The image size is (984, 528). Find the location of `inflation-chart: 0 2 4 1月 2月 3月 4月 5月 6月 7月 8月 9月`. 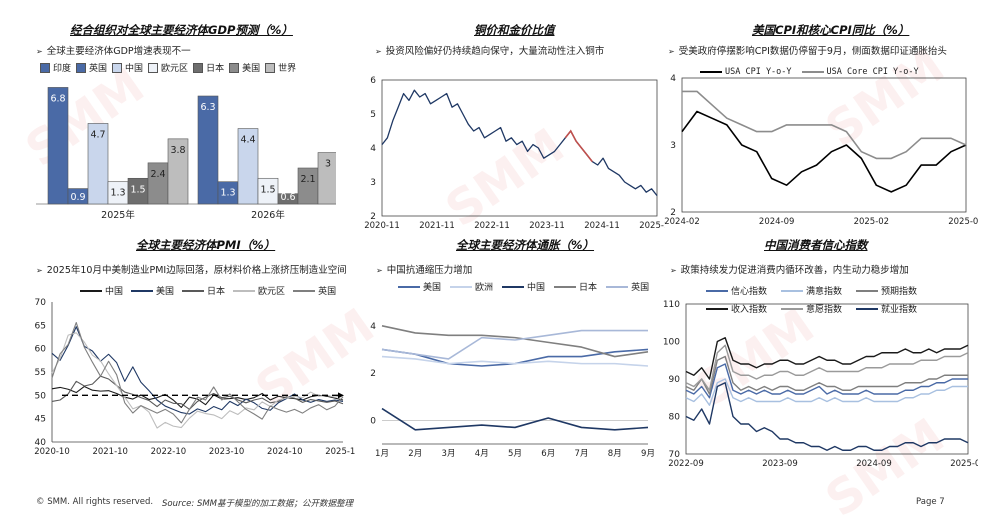

inflation-chart: 0 2 4 1月 2月 3月 4月 5月 6月 7月 8月 9月 is located at coordinates (512, 390).